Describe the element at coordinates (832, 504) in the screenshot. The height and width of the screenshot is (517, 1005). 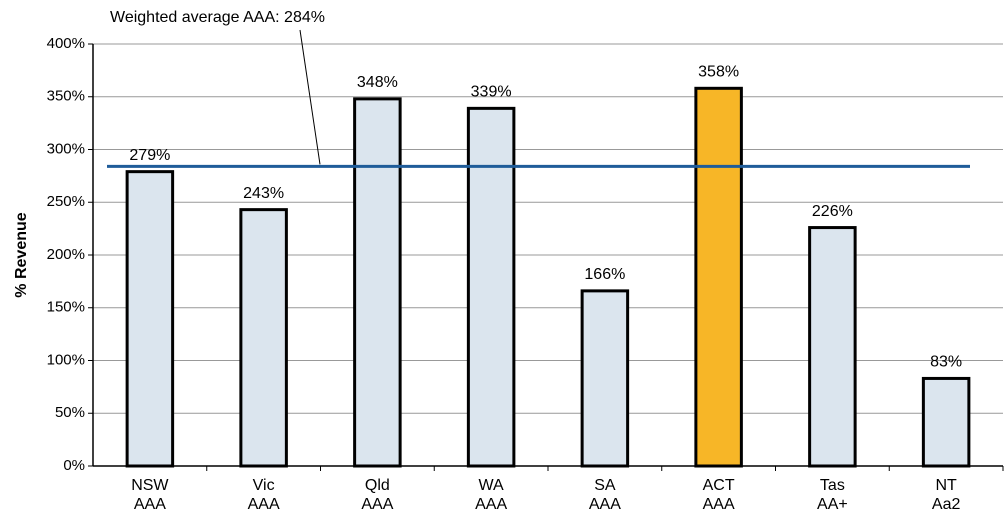
I see `x-tick-label: AA+` at that location.